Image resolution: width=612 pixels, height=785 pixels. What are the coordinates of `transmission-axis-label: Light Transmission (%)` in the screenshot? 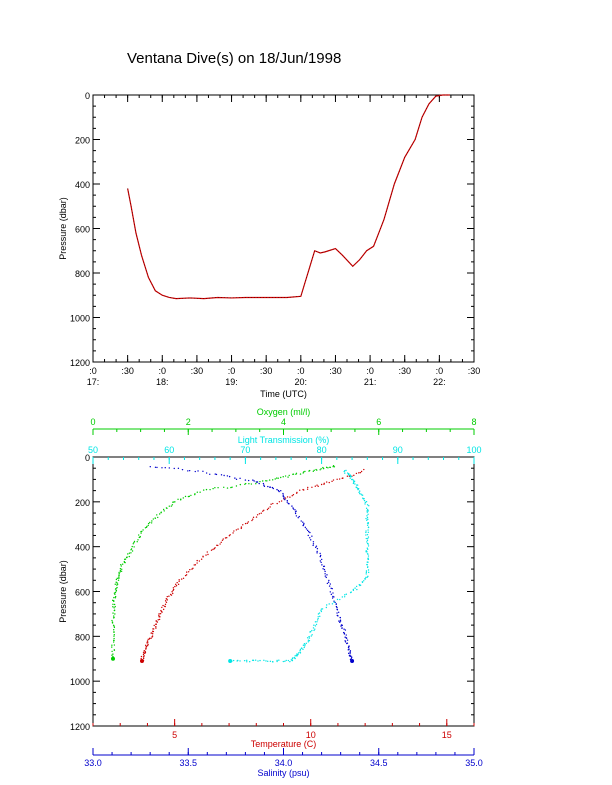 It's located at (284, 440).